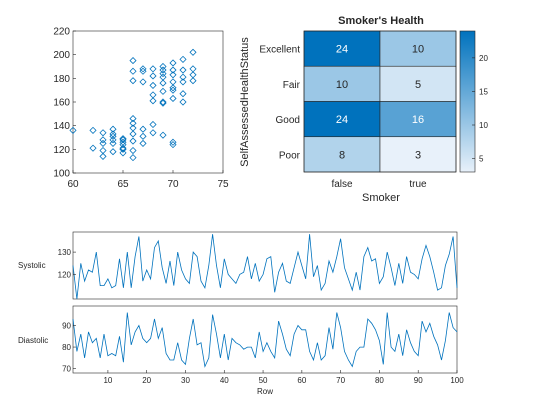 The width and height of the screenshot is (560, 420). Describe the element at coordinates (73, 184) in the screenshot. I see `scatter-xtick-label: 60` at that location.